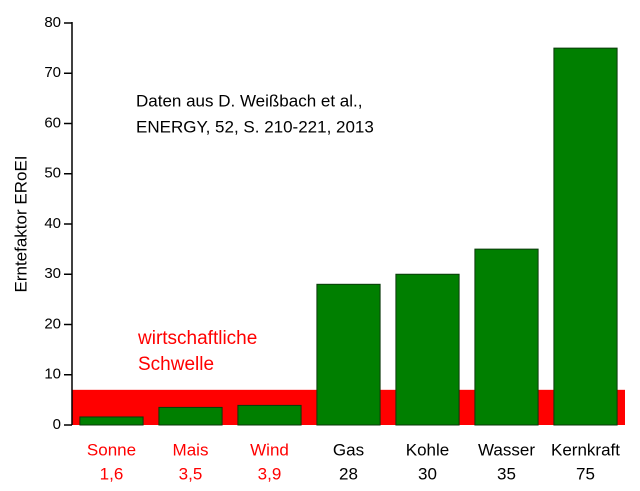 The height and width of the screenshot is (491, 640). What do you see at coordinates (585, 449) in the screenshot?
I see `x-tick-label: Kernkraft` at bounding box center [585, 449].